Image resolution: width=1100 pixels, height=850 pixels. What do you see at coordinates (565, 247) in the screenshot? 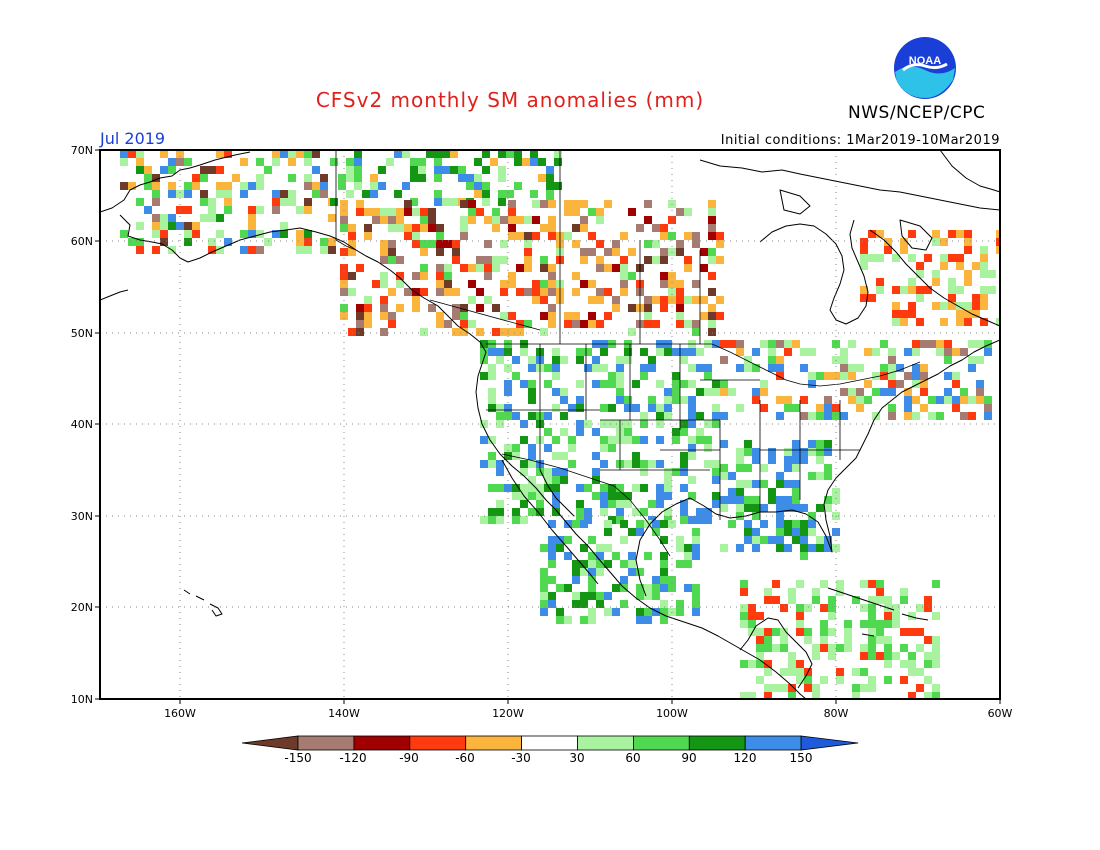
I see `canada-province-lines` at bounding box center [565, 247].